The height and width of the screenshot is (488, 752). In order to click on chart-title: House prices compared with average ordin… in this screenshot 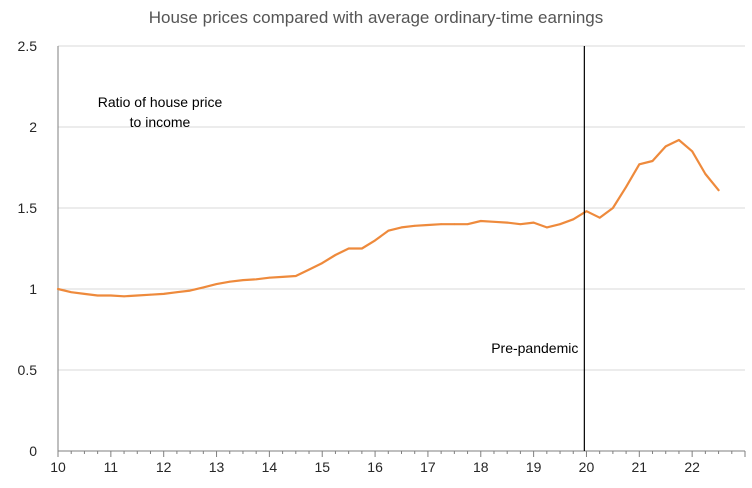, I will do `click(376, 17)`.